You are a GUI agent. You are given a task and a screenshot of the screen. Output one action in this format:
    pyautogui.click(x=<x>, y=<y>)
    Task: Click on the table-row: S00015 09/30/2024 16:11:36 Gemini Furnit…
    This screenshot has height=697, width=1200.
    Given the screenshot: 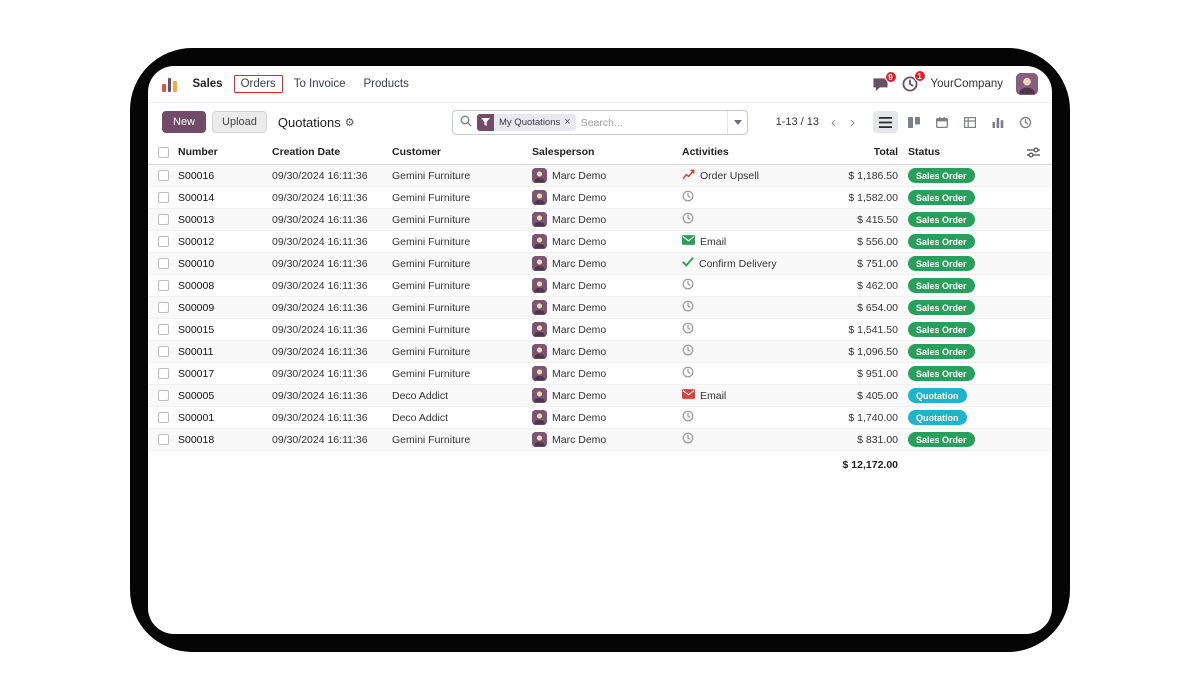 What is the action you would take?
    pyautogui.click(x=600, y=330)
    